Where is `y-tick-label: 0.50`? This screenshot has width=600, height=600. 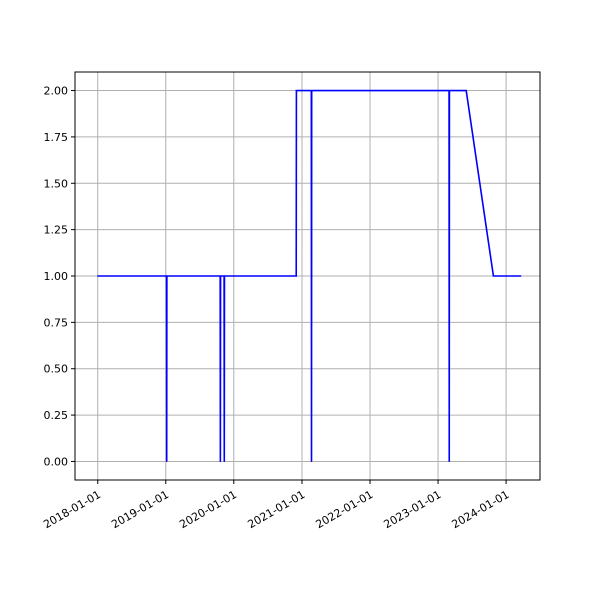
y-tick-label: 0.50 is located at coordinates (56, 369).